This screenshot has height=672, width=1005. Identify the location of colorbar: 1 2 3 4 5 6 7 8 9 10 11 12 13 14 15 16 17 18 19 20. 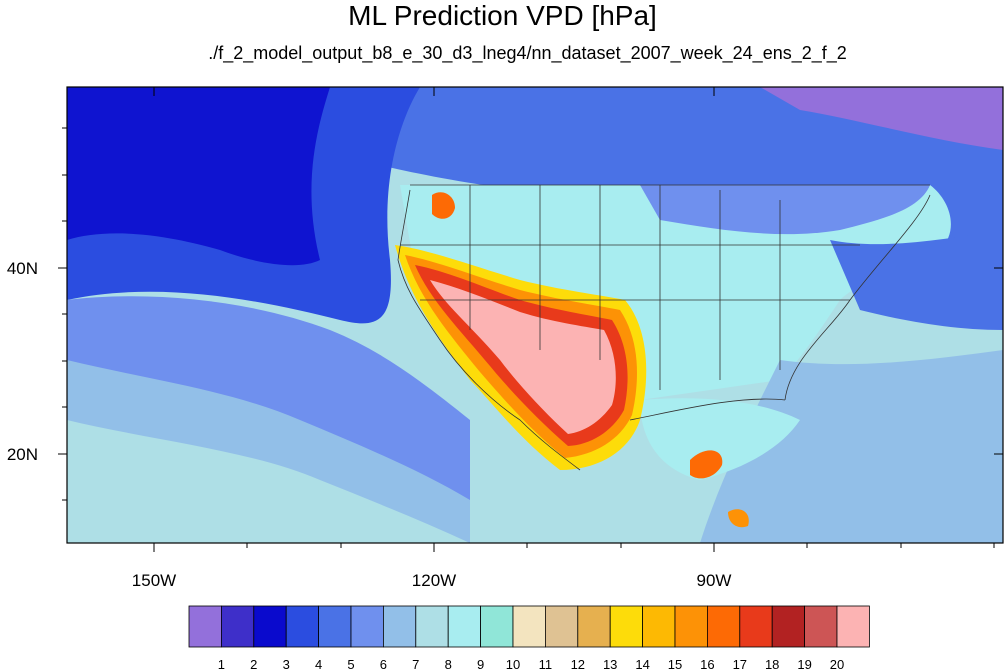
(529, 638).